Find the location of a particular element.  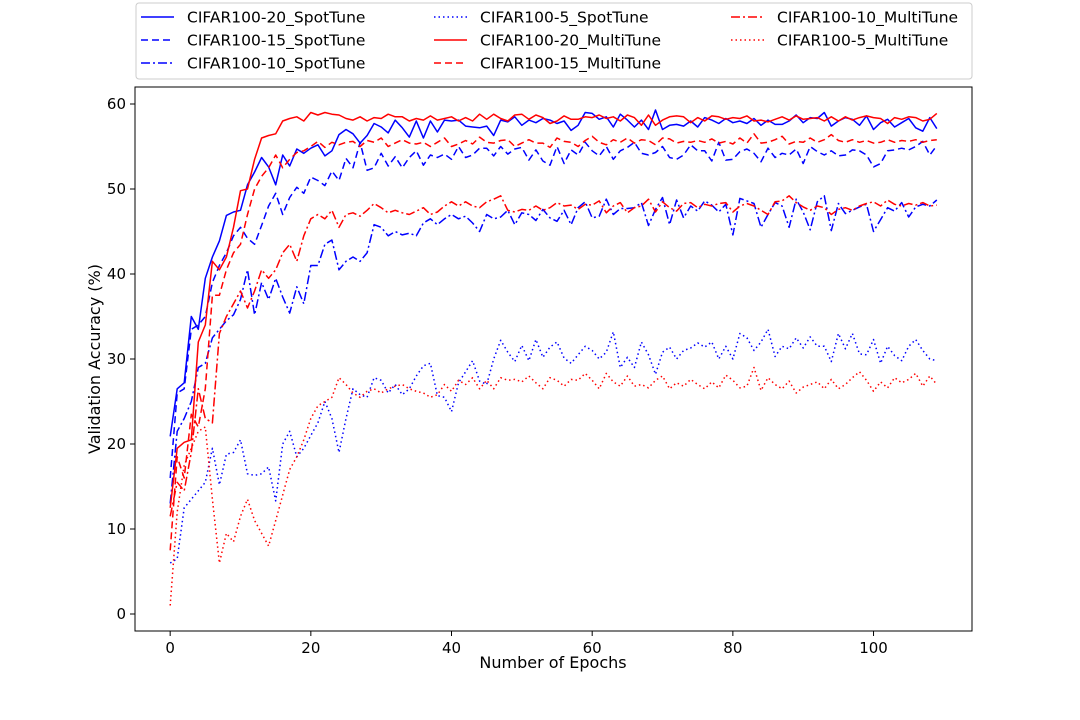

x-tick-label: 20 is located at coordinates (310, 648).